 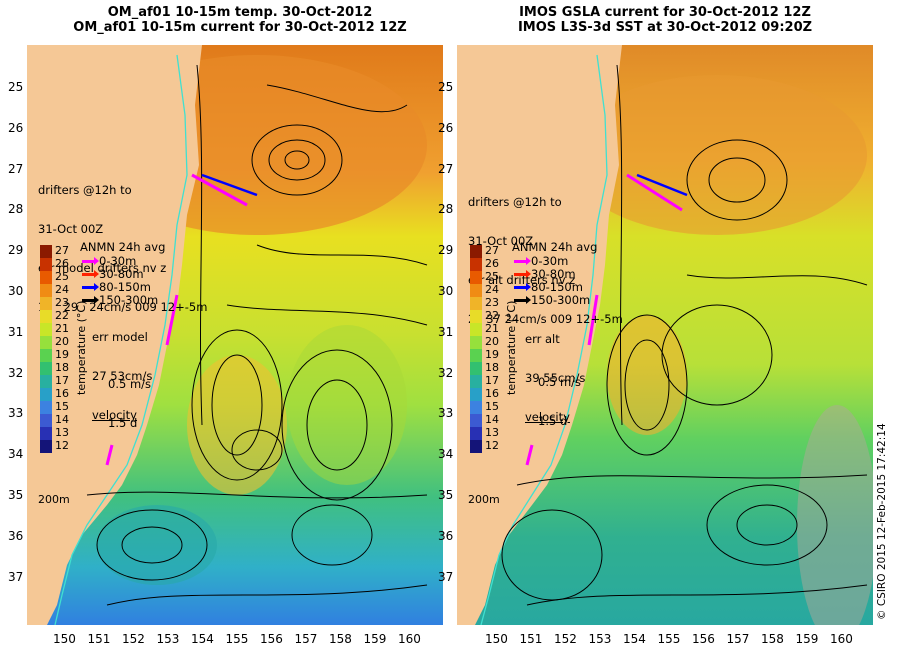 I want to click on lon-label: 151, so click(x=531, y=639).